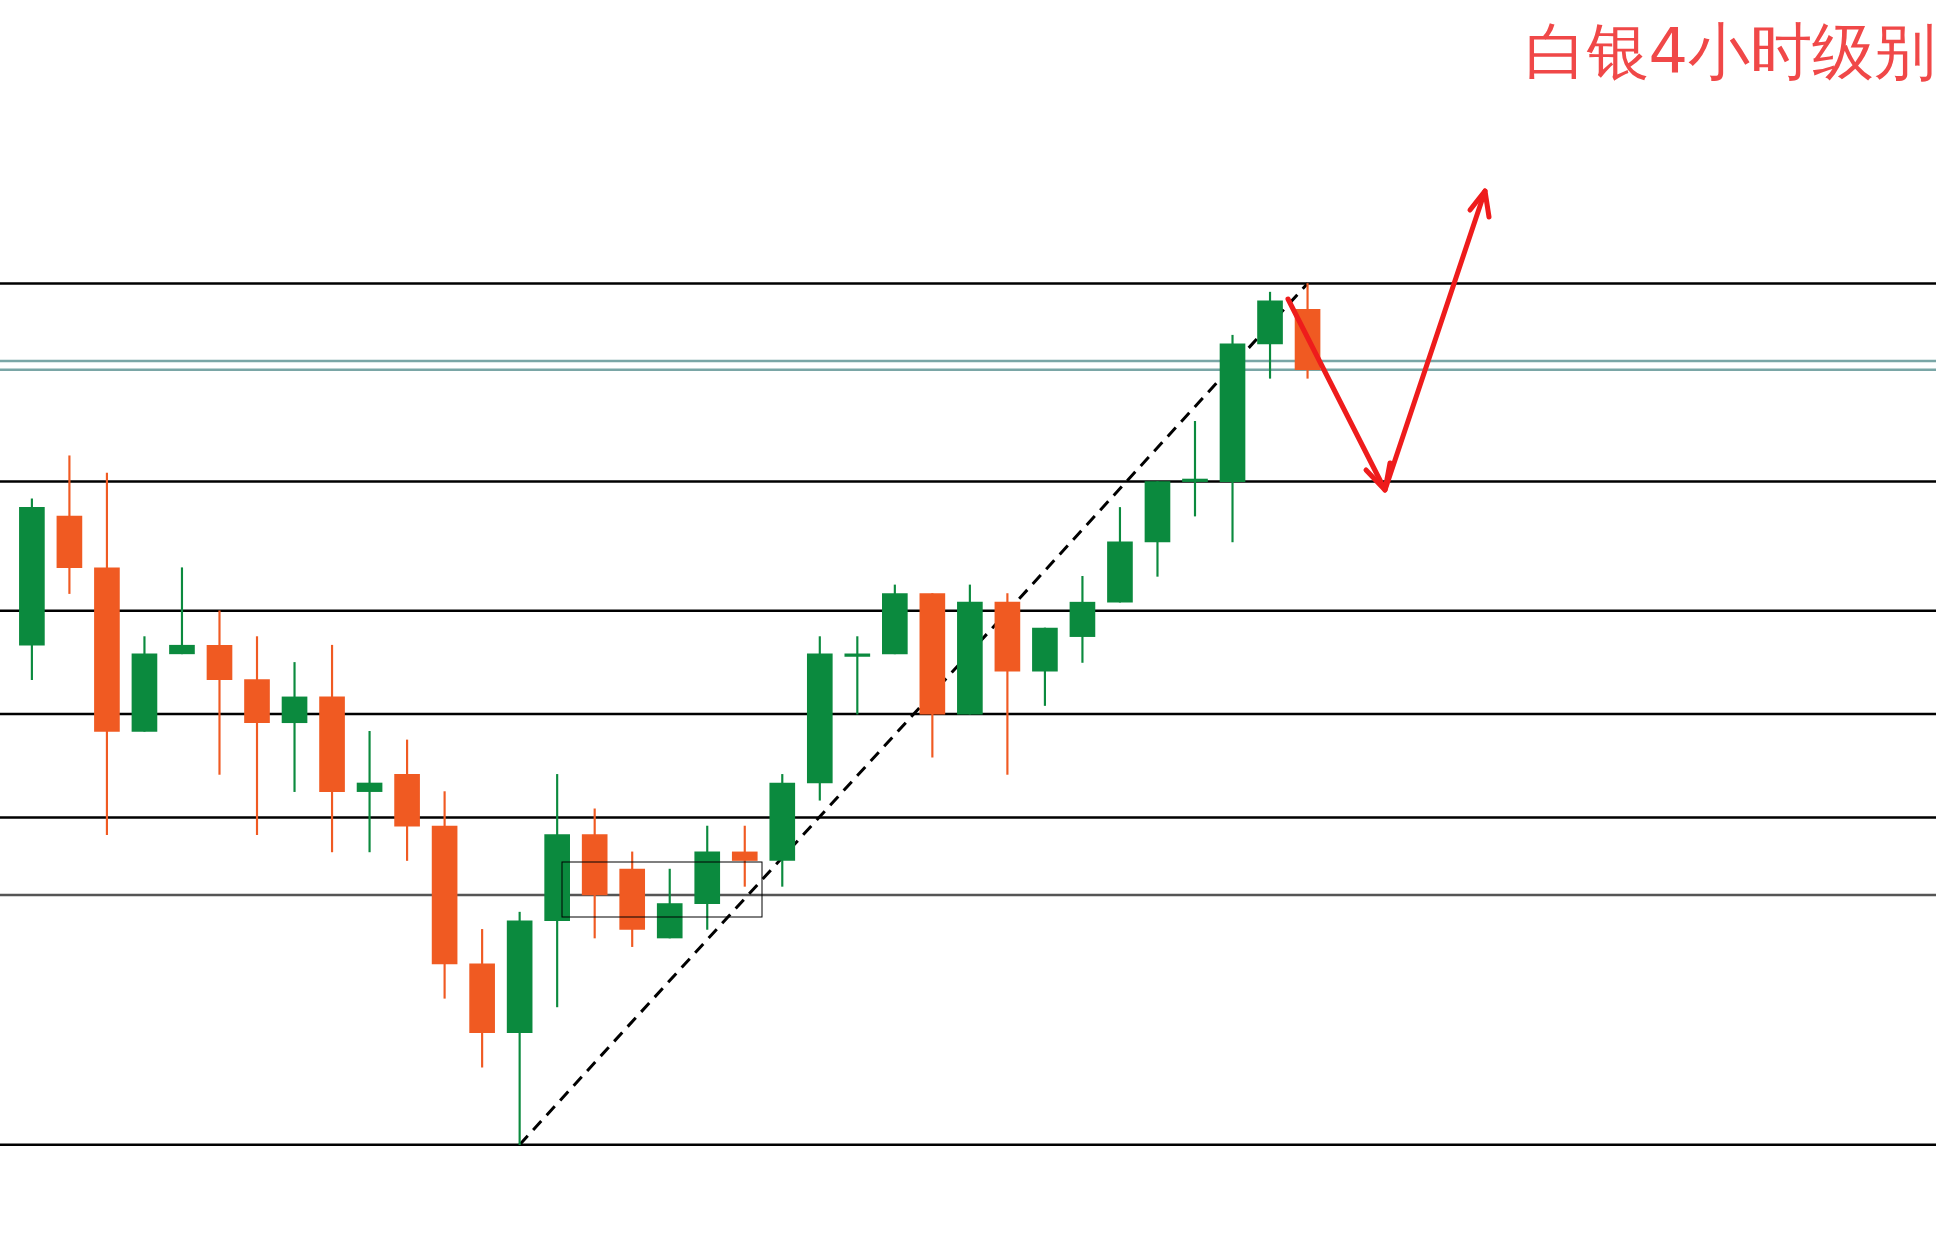 This screenshot has height=1248, width=1936. I want to click on text: 白银4小时级别, so click(1730, 52).